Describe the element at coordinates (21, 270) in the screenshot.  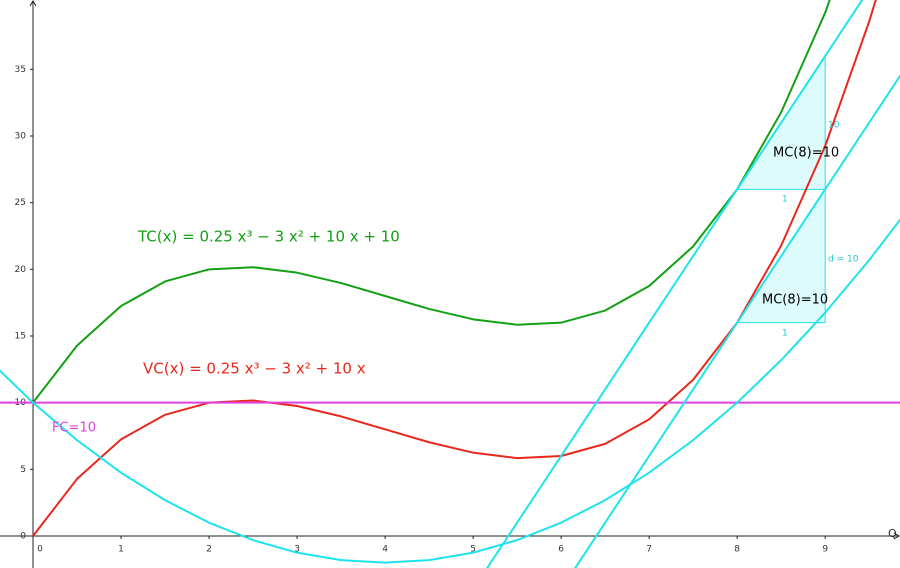
I see `y-tick-label: 20` at that location.